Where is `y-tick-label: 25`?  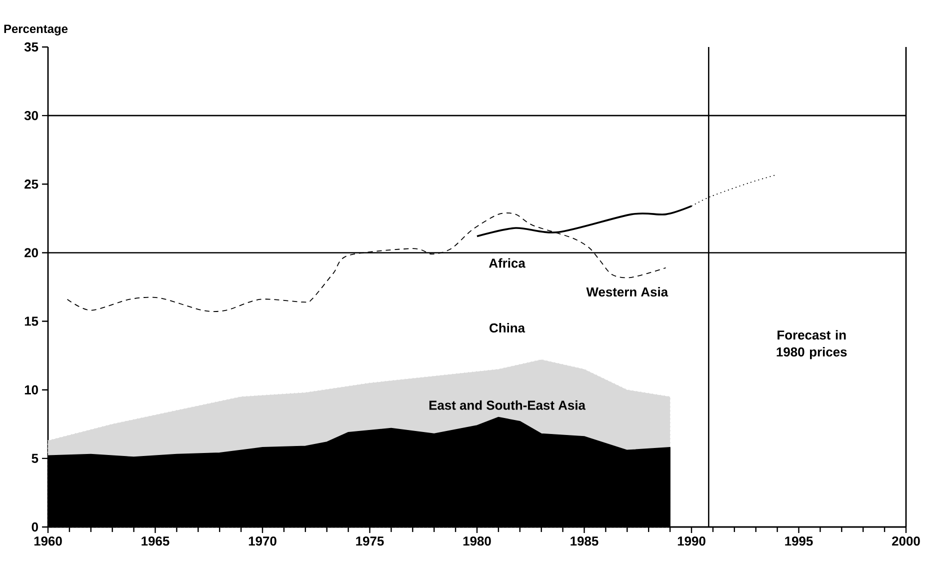
y-tick-label: 25 is located at coordinates (31, 184).